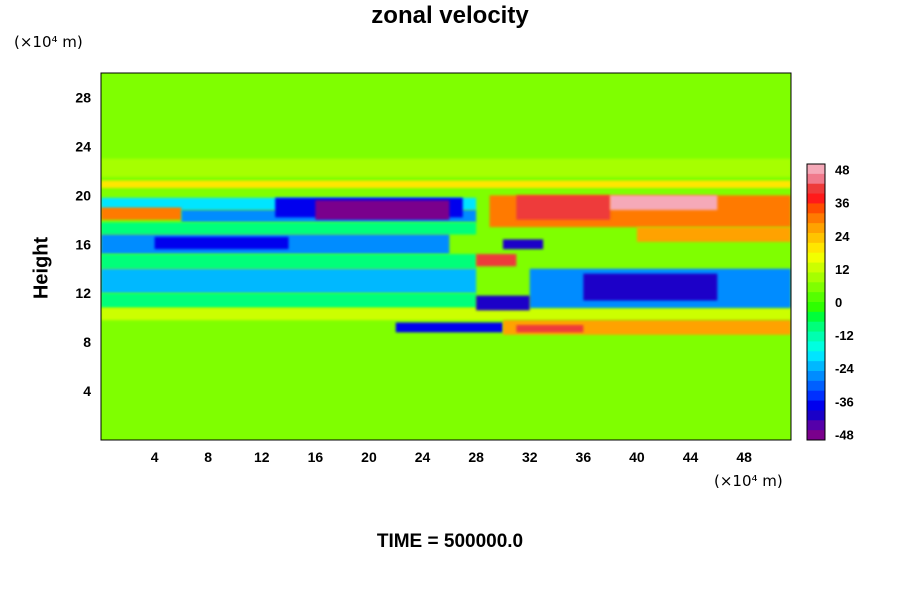  Describe the element at coordinates (842, 269) in the screenshot. I see `colorbar-tick-label: 12` at that location.